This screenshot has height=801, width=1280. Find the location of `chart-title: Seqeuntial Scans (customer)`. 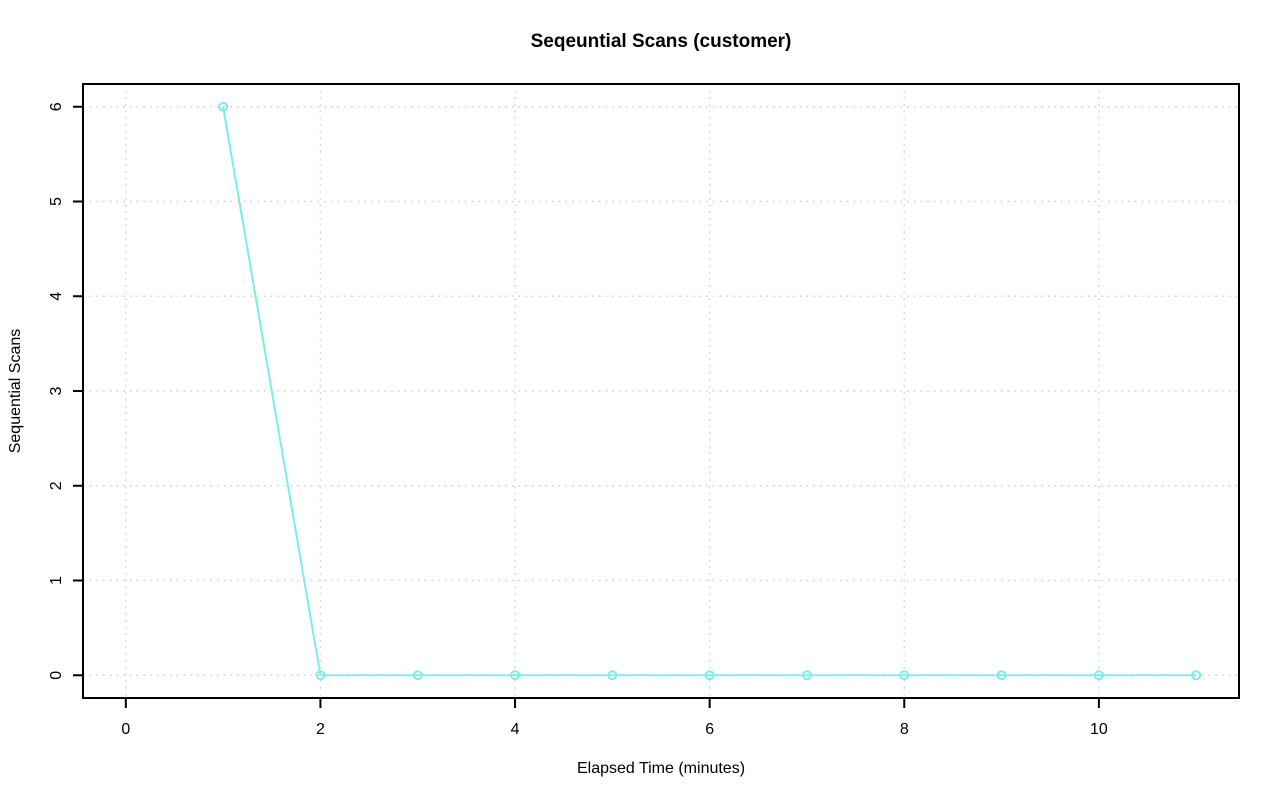

chart-title: Seqeuntial Scans (customer) is located at coordinates (661, 41).